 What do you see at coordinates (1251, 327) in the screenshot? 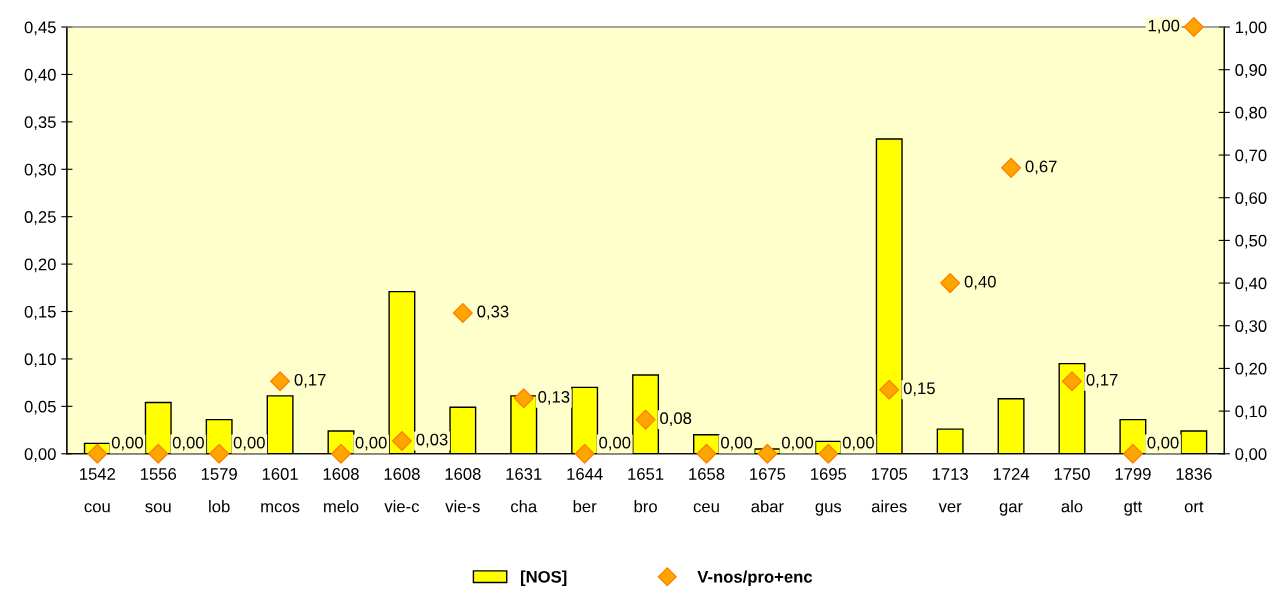
I see `y2-tick-label: 0,30` at bounding box center [1251, 327].